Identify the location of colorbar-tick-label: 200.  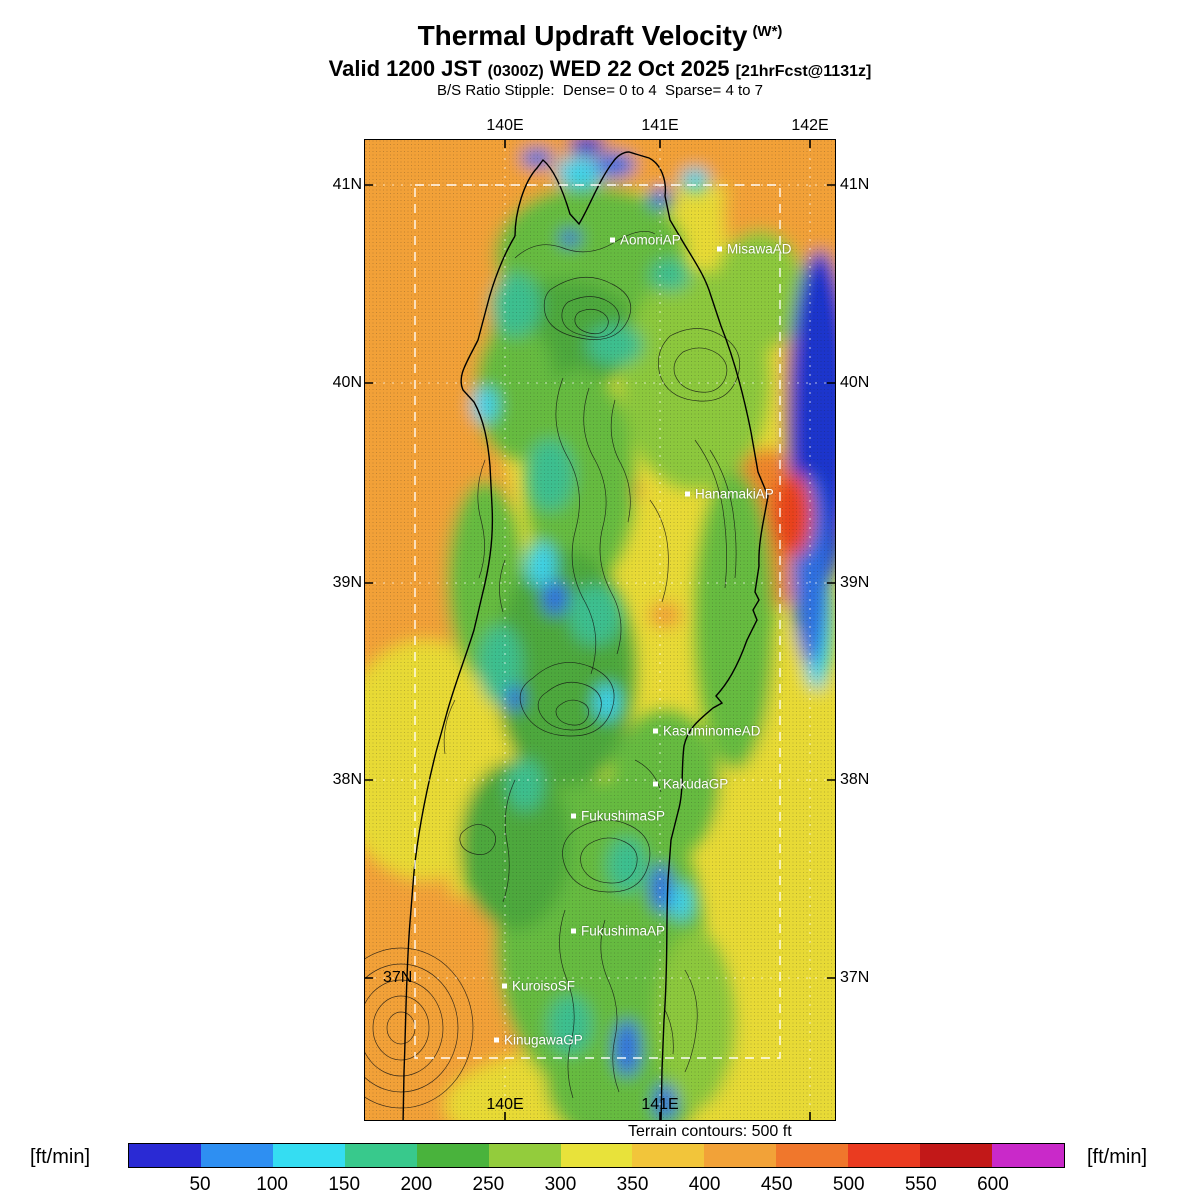
(416, 1184).